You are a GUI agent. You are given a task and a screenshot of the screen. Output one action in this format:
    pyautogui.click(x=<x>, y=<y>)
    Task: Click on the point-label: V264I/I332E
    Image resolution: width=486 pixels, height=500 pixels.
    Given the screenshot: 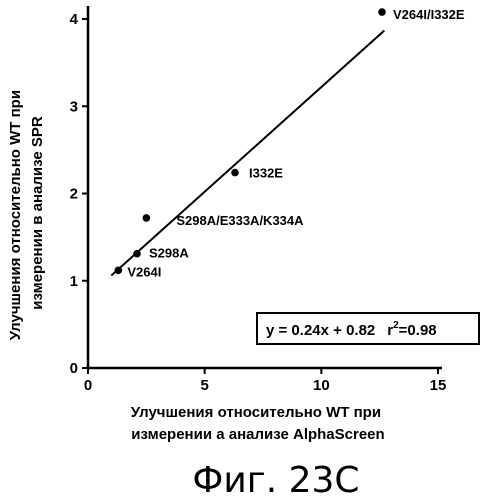 What is the action you would take?
    pyautogui.click(x=429, y=14)
    